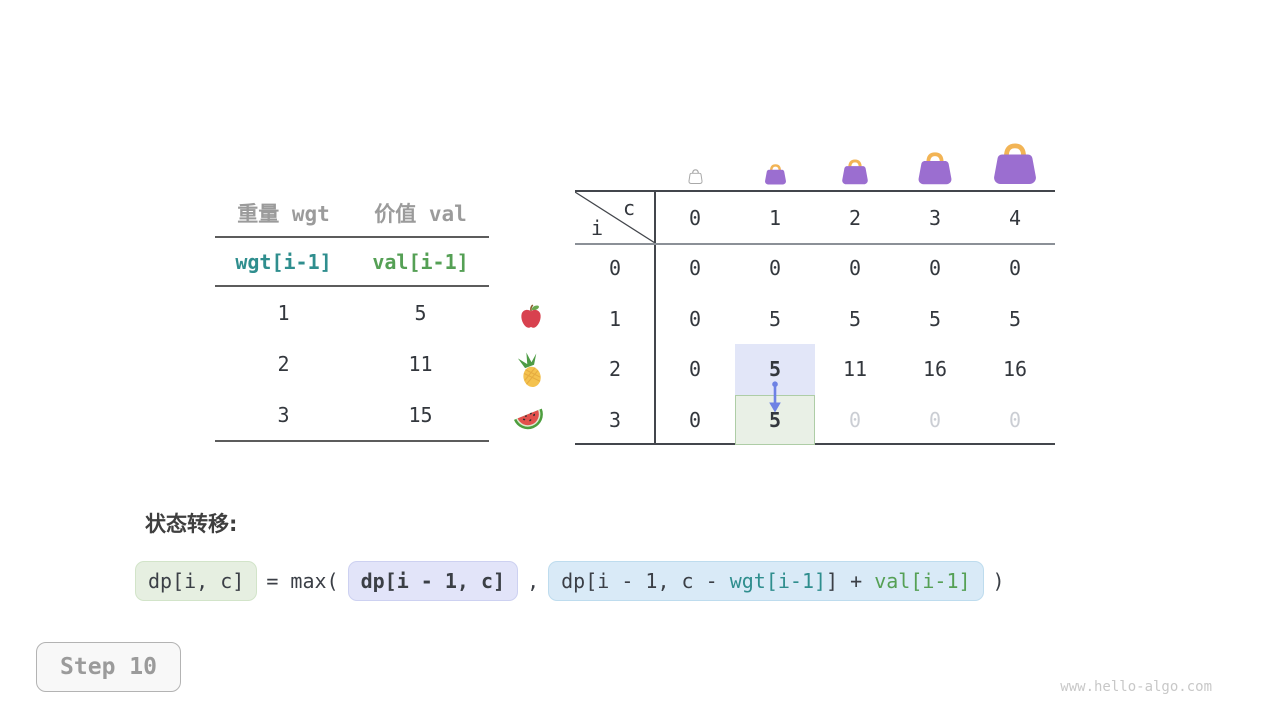  I want to click on dp-row-header: 2, so click(615, 369).